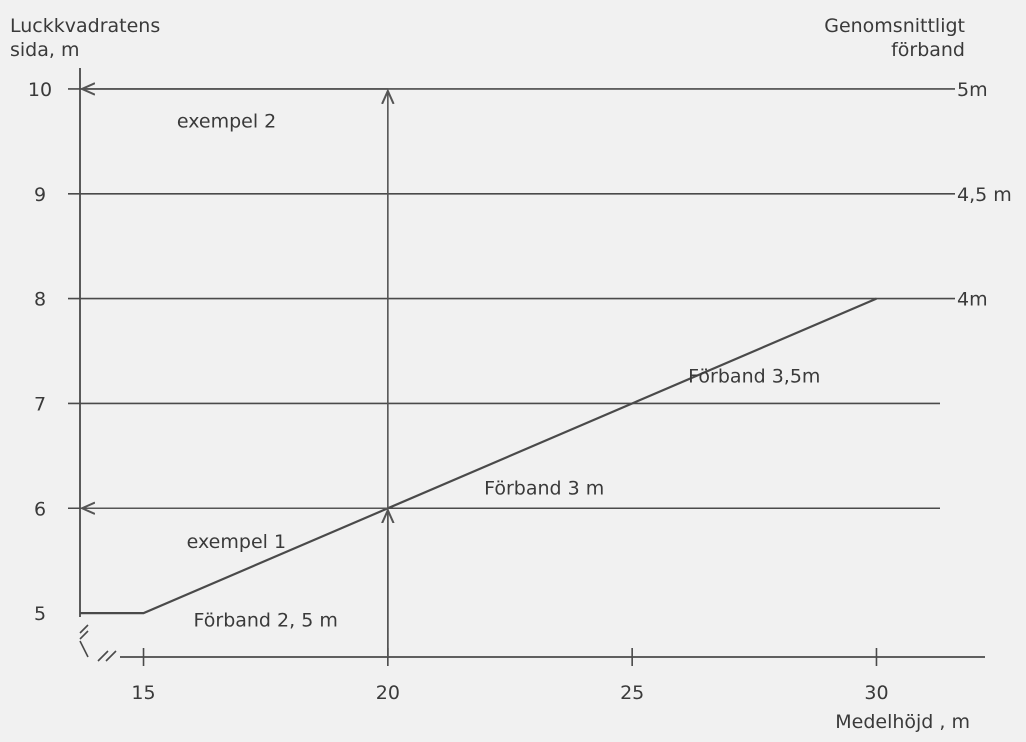  Describe the element at coordinates (972, 90) in the screenshot. I see `right-label-4: 5m` at that location.